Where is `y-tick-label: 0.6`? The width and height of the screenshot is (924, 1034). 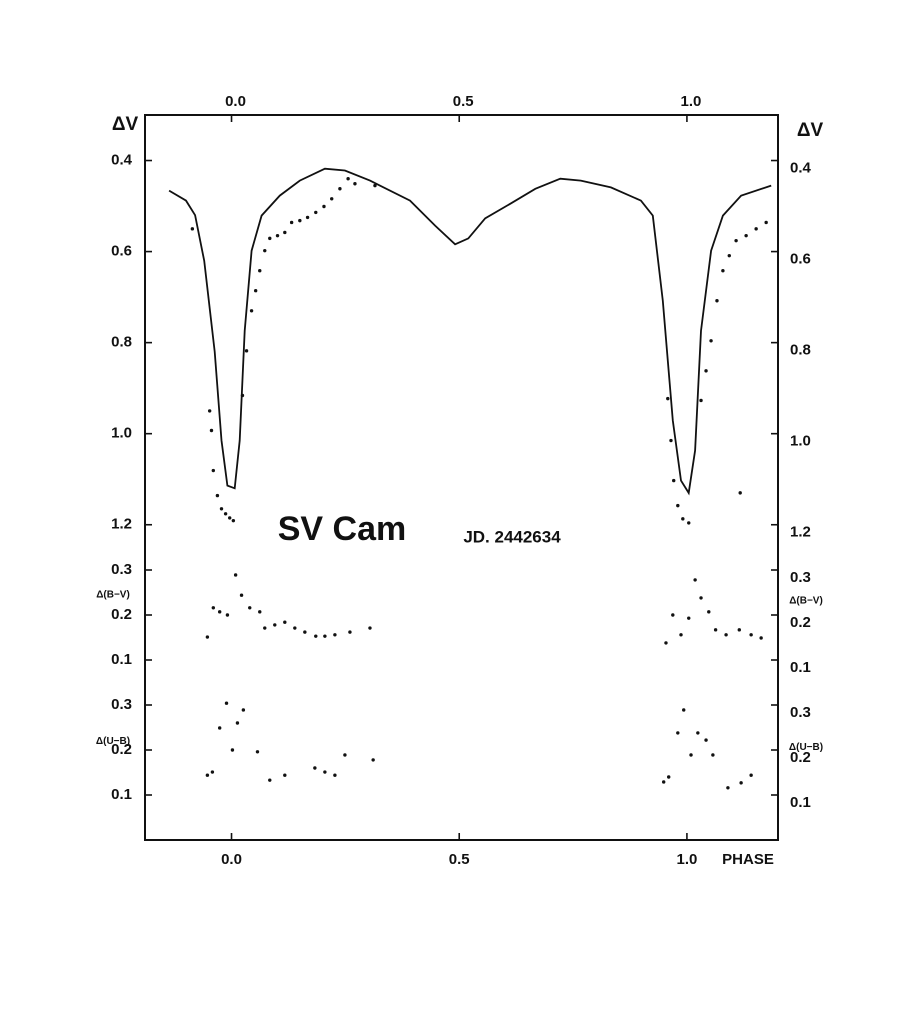 y-tick-label: 0.6 is located at coordinates (121, 251).